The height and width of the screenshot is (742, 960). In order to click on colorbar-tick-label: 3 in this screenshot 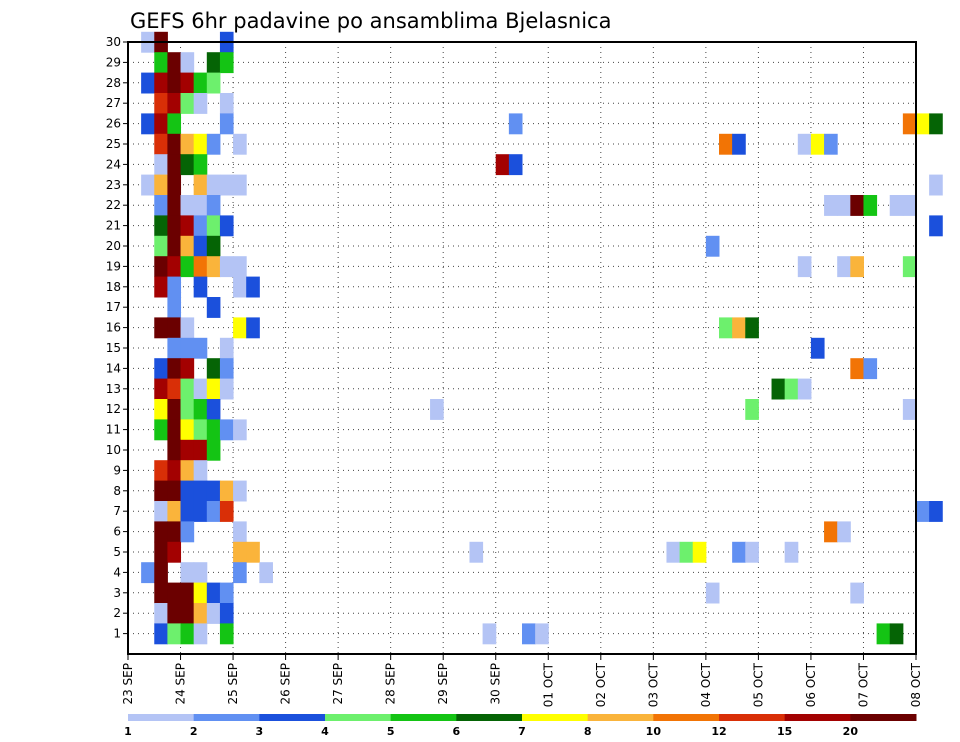, I will do `click(260, 731)`.